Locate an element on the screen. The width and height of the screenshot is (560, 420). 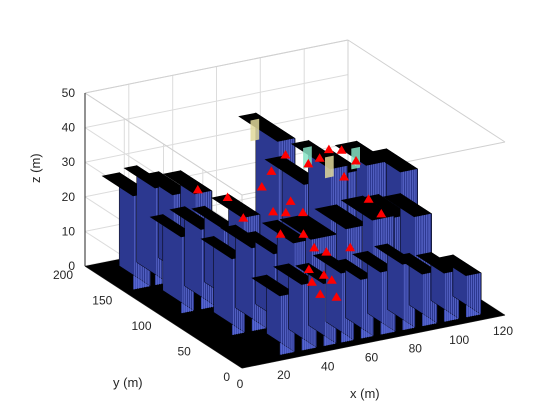
x-tick-label: 40 is located at coordinates (328, 366).